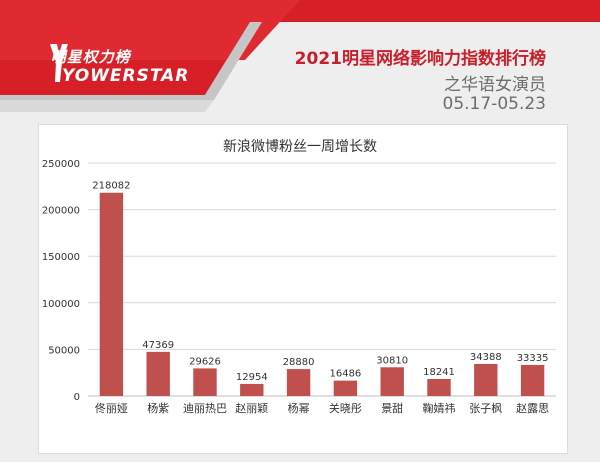 The height and width of the screenshot is (462, 600). Describe the element at coordinates (158, 408) in the screenshot. I see `x-tick-label: 杨紫` at that location.